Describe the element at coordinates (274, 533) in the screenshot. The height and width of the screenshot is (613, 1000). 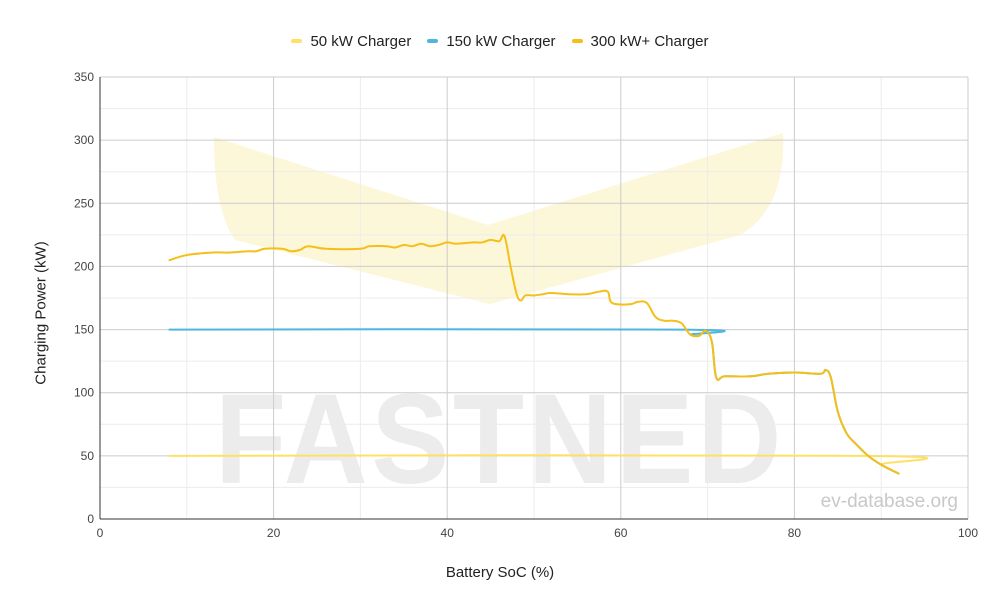
I see `x-tick-label: 20` at that location.